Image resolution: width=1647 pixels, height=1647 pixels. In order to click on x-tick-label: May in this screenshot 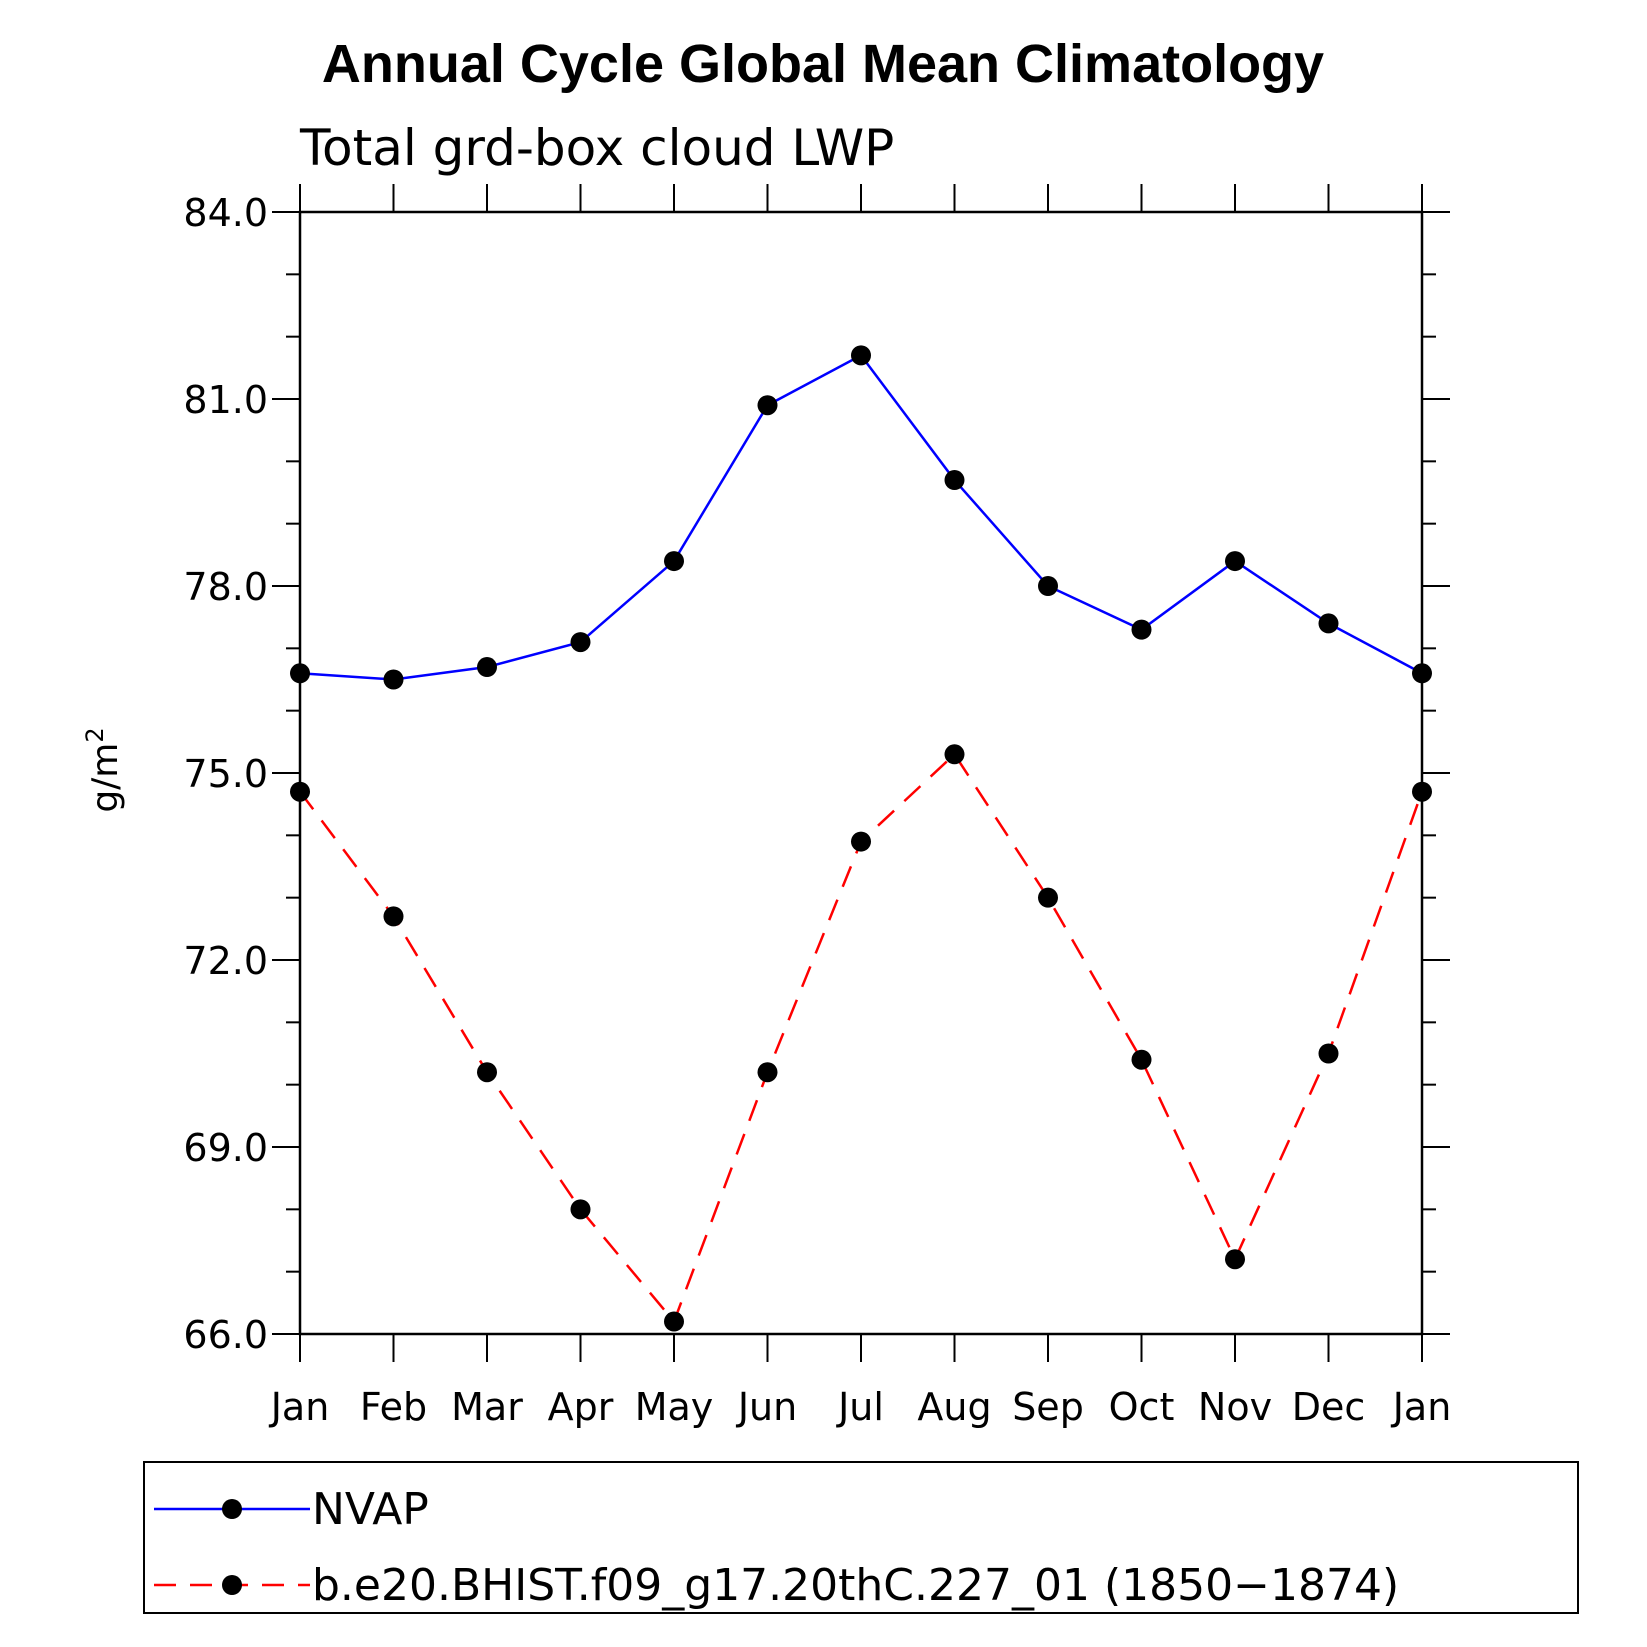, I will do `click(674, 1407)`.